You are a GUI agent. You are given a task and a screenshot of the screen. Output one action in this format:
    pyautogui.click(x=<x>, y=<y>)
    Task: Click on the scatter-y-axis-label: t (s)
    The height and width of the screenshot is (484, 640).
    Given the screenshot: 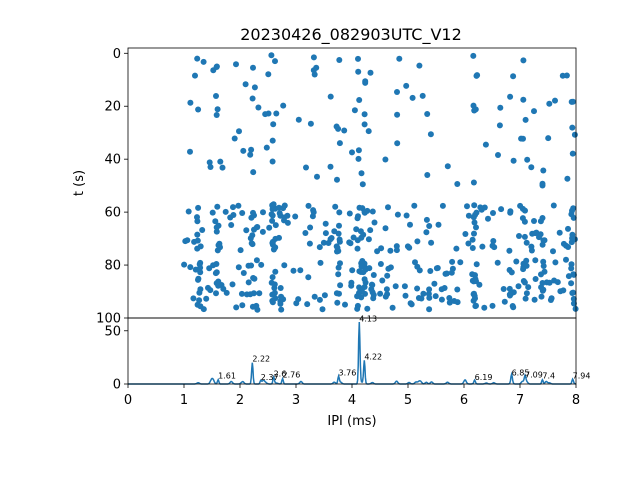 What is the action you would take?
    pyautogui.click(x=79, y=183)
    